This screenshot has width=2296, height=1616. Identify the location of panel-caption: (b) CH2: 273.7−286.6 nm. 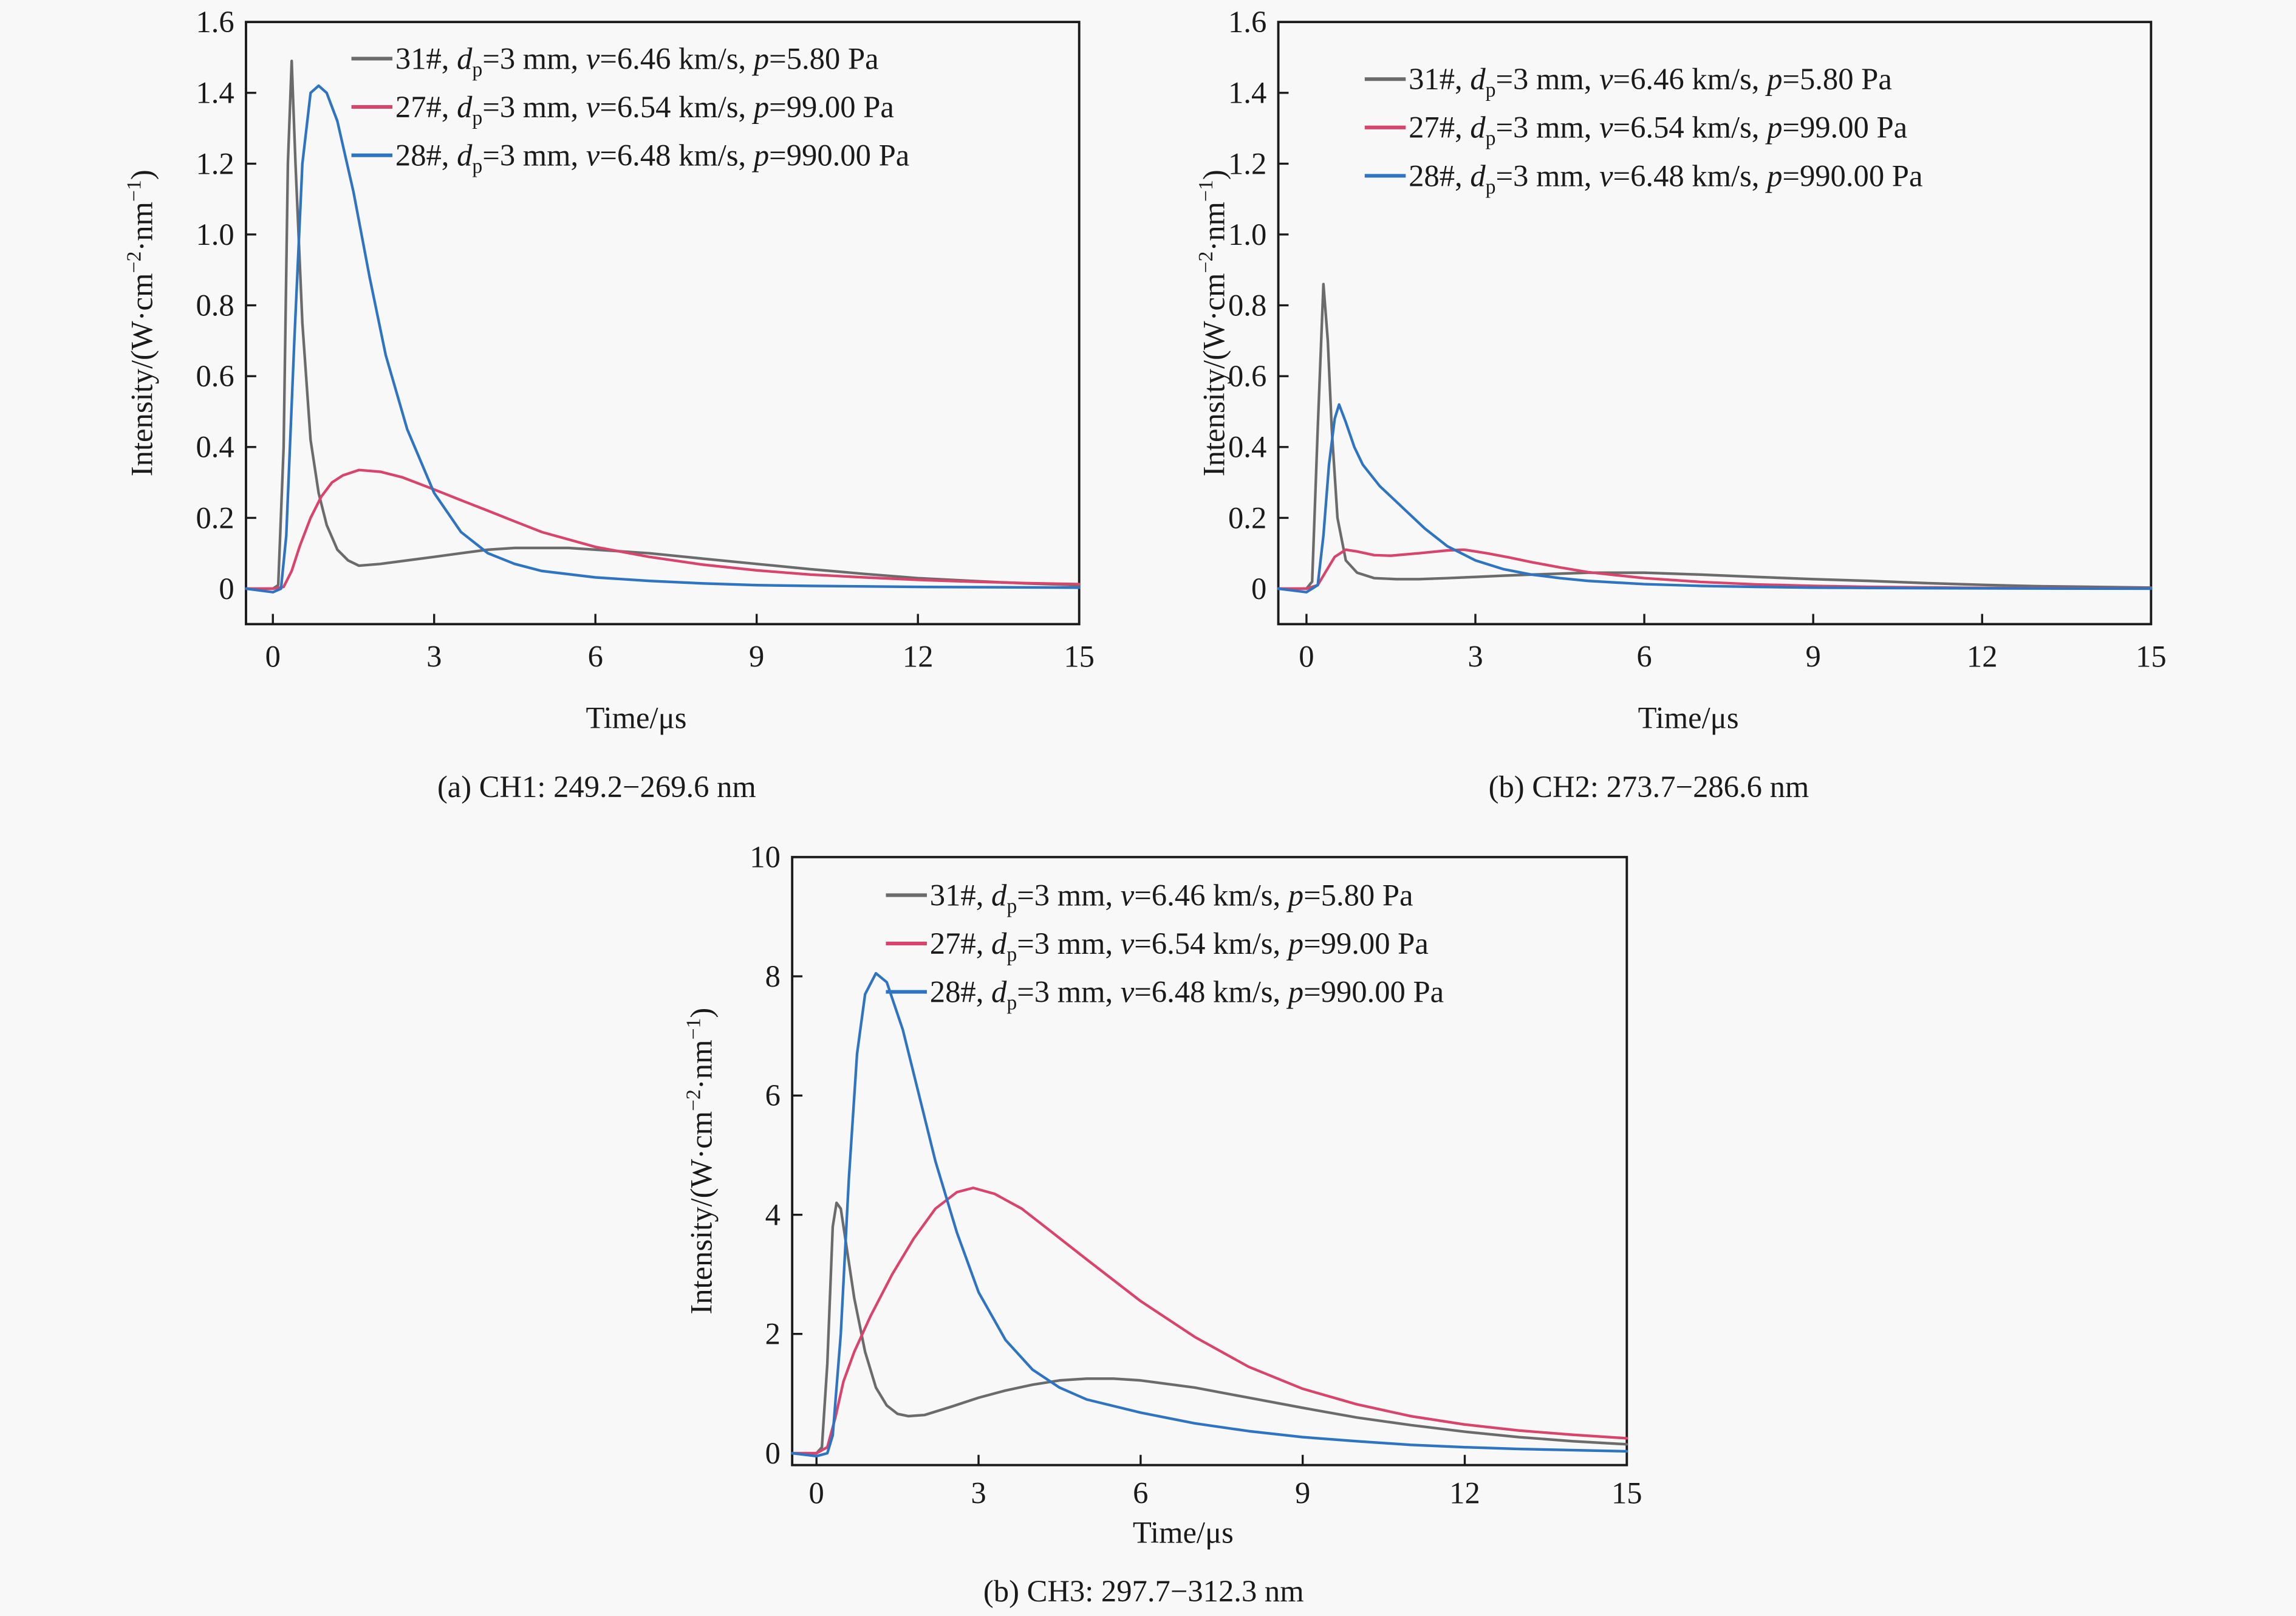
(1649, 787).